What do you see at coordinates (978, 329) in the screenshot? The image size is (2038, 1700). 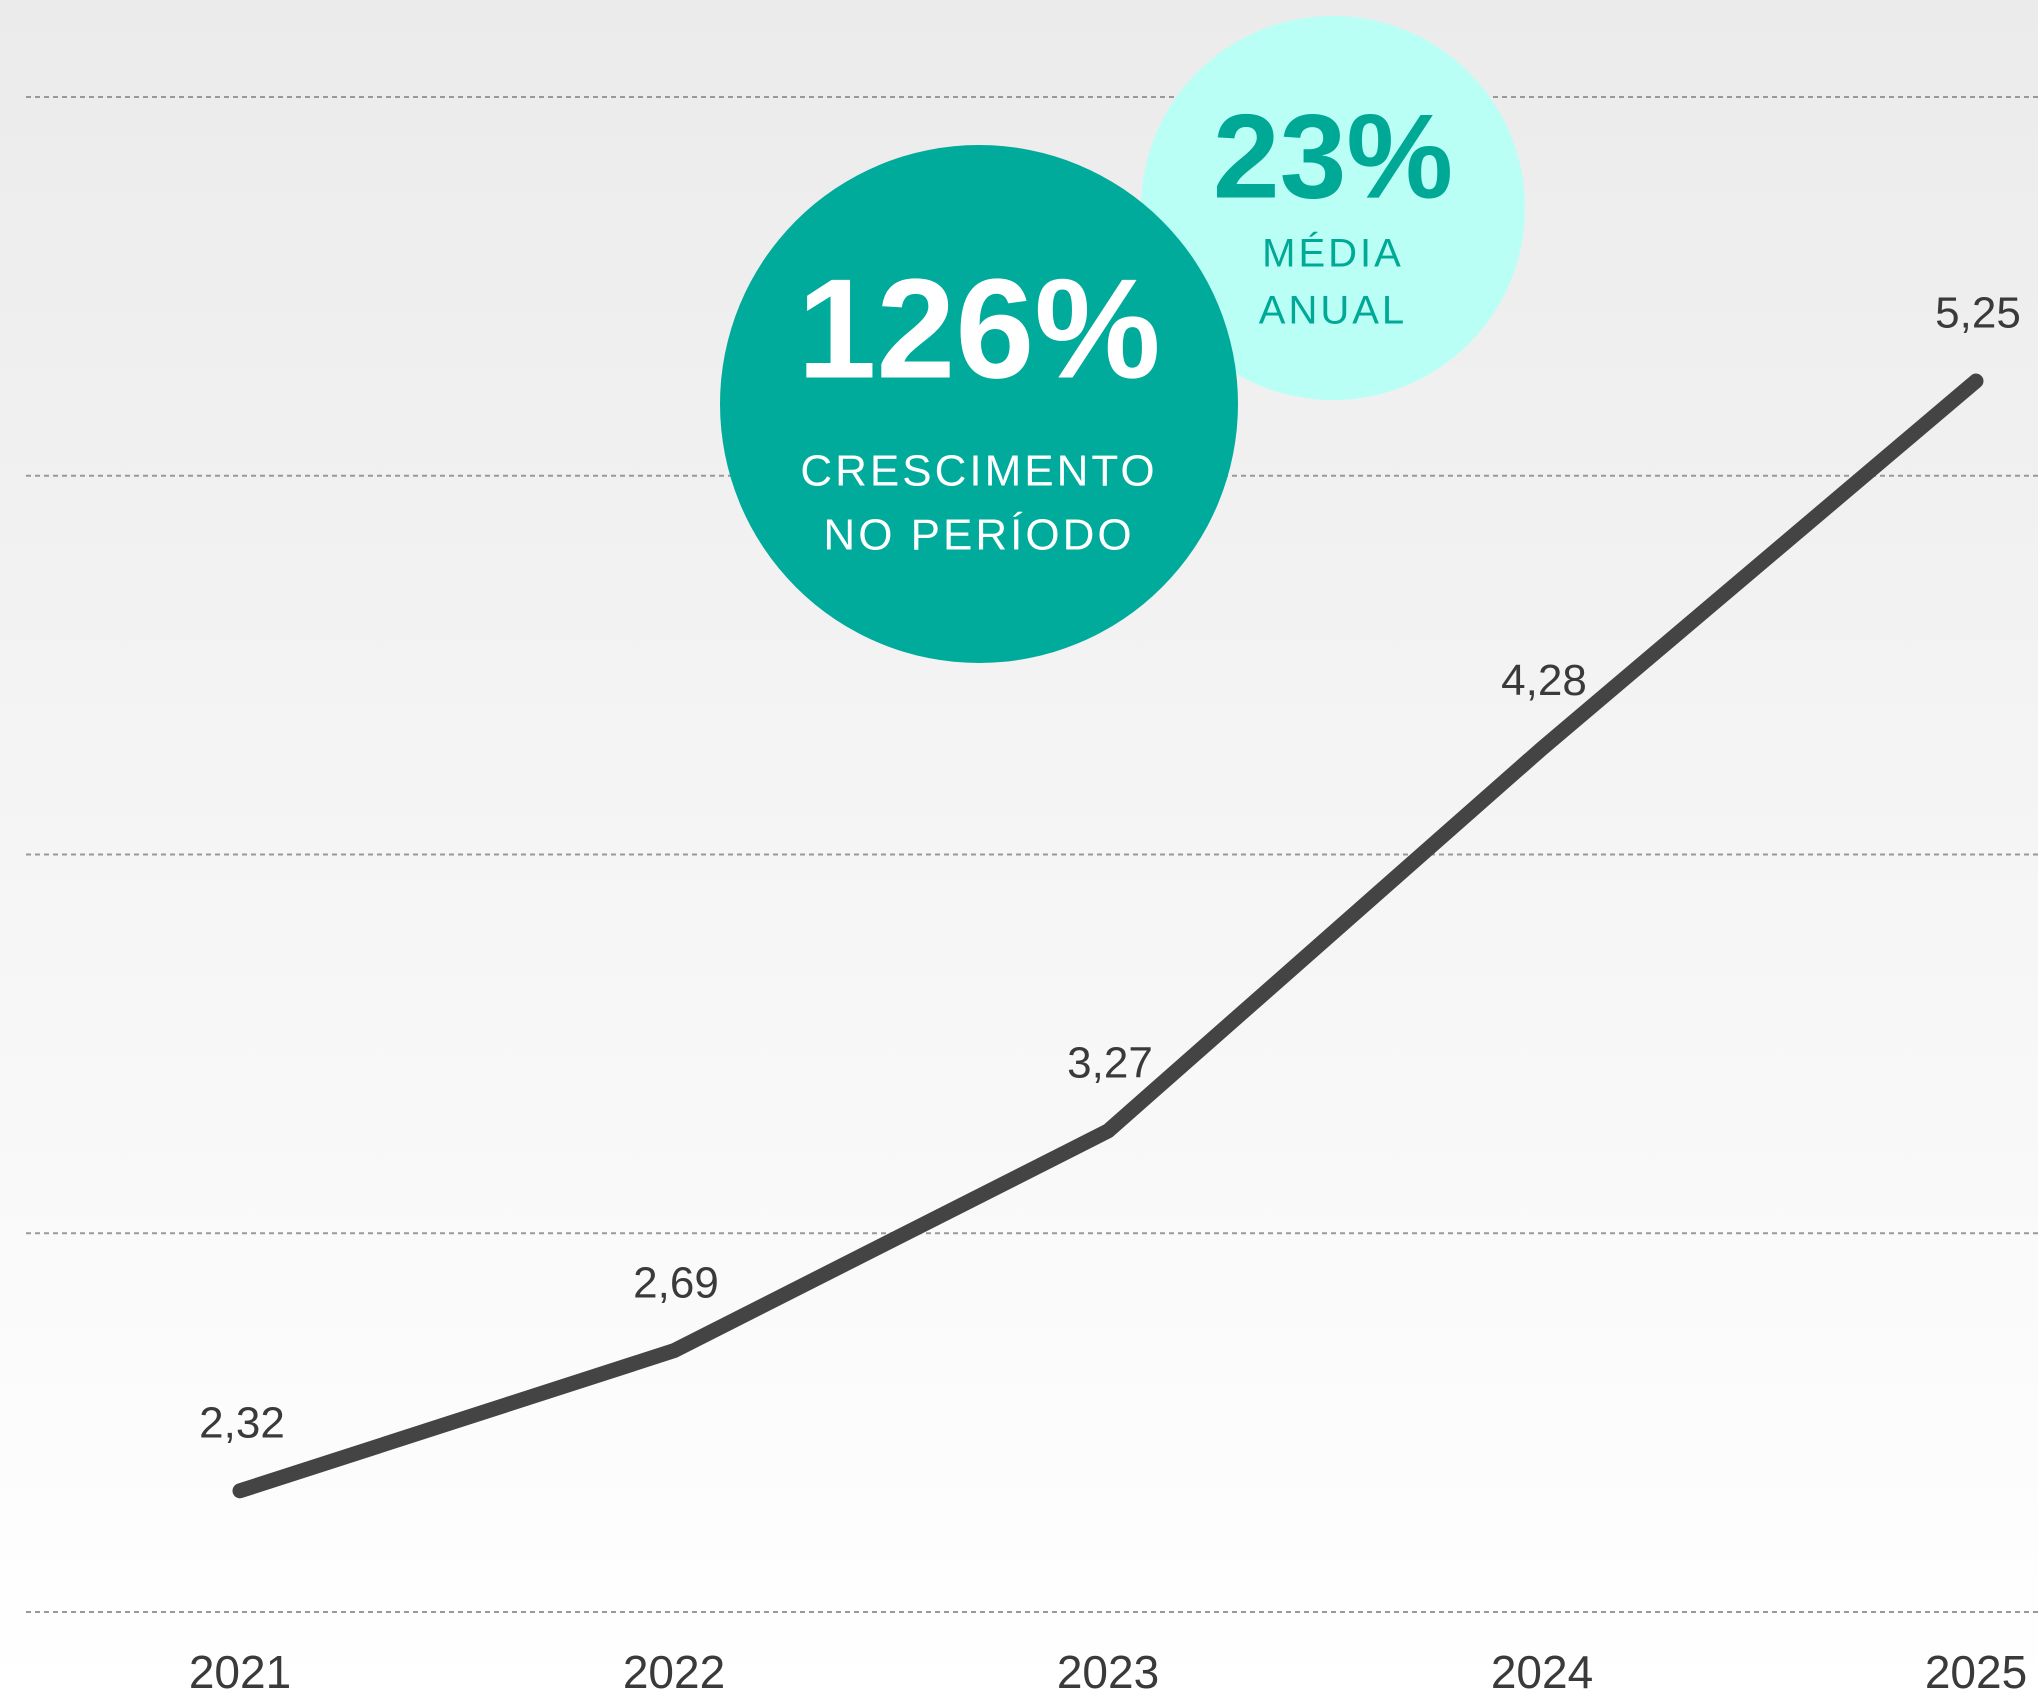 I see `annotation-value: 126%` at bounding box center [978, 329].